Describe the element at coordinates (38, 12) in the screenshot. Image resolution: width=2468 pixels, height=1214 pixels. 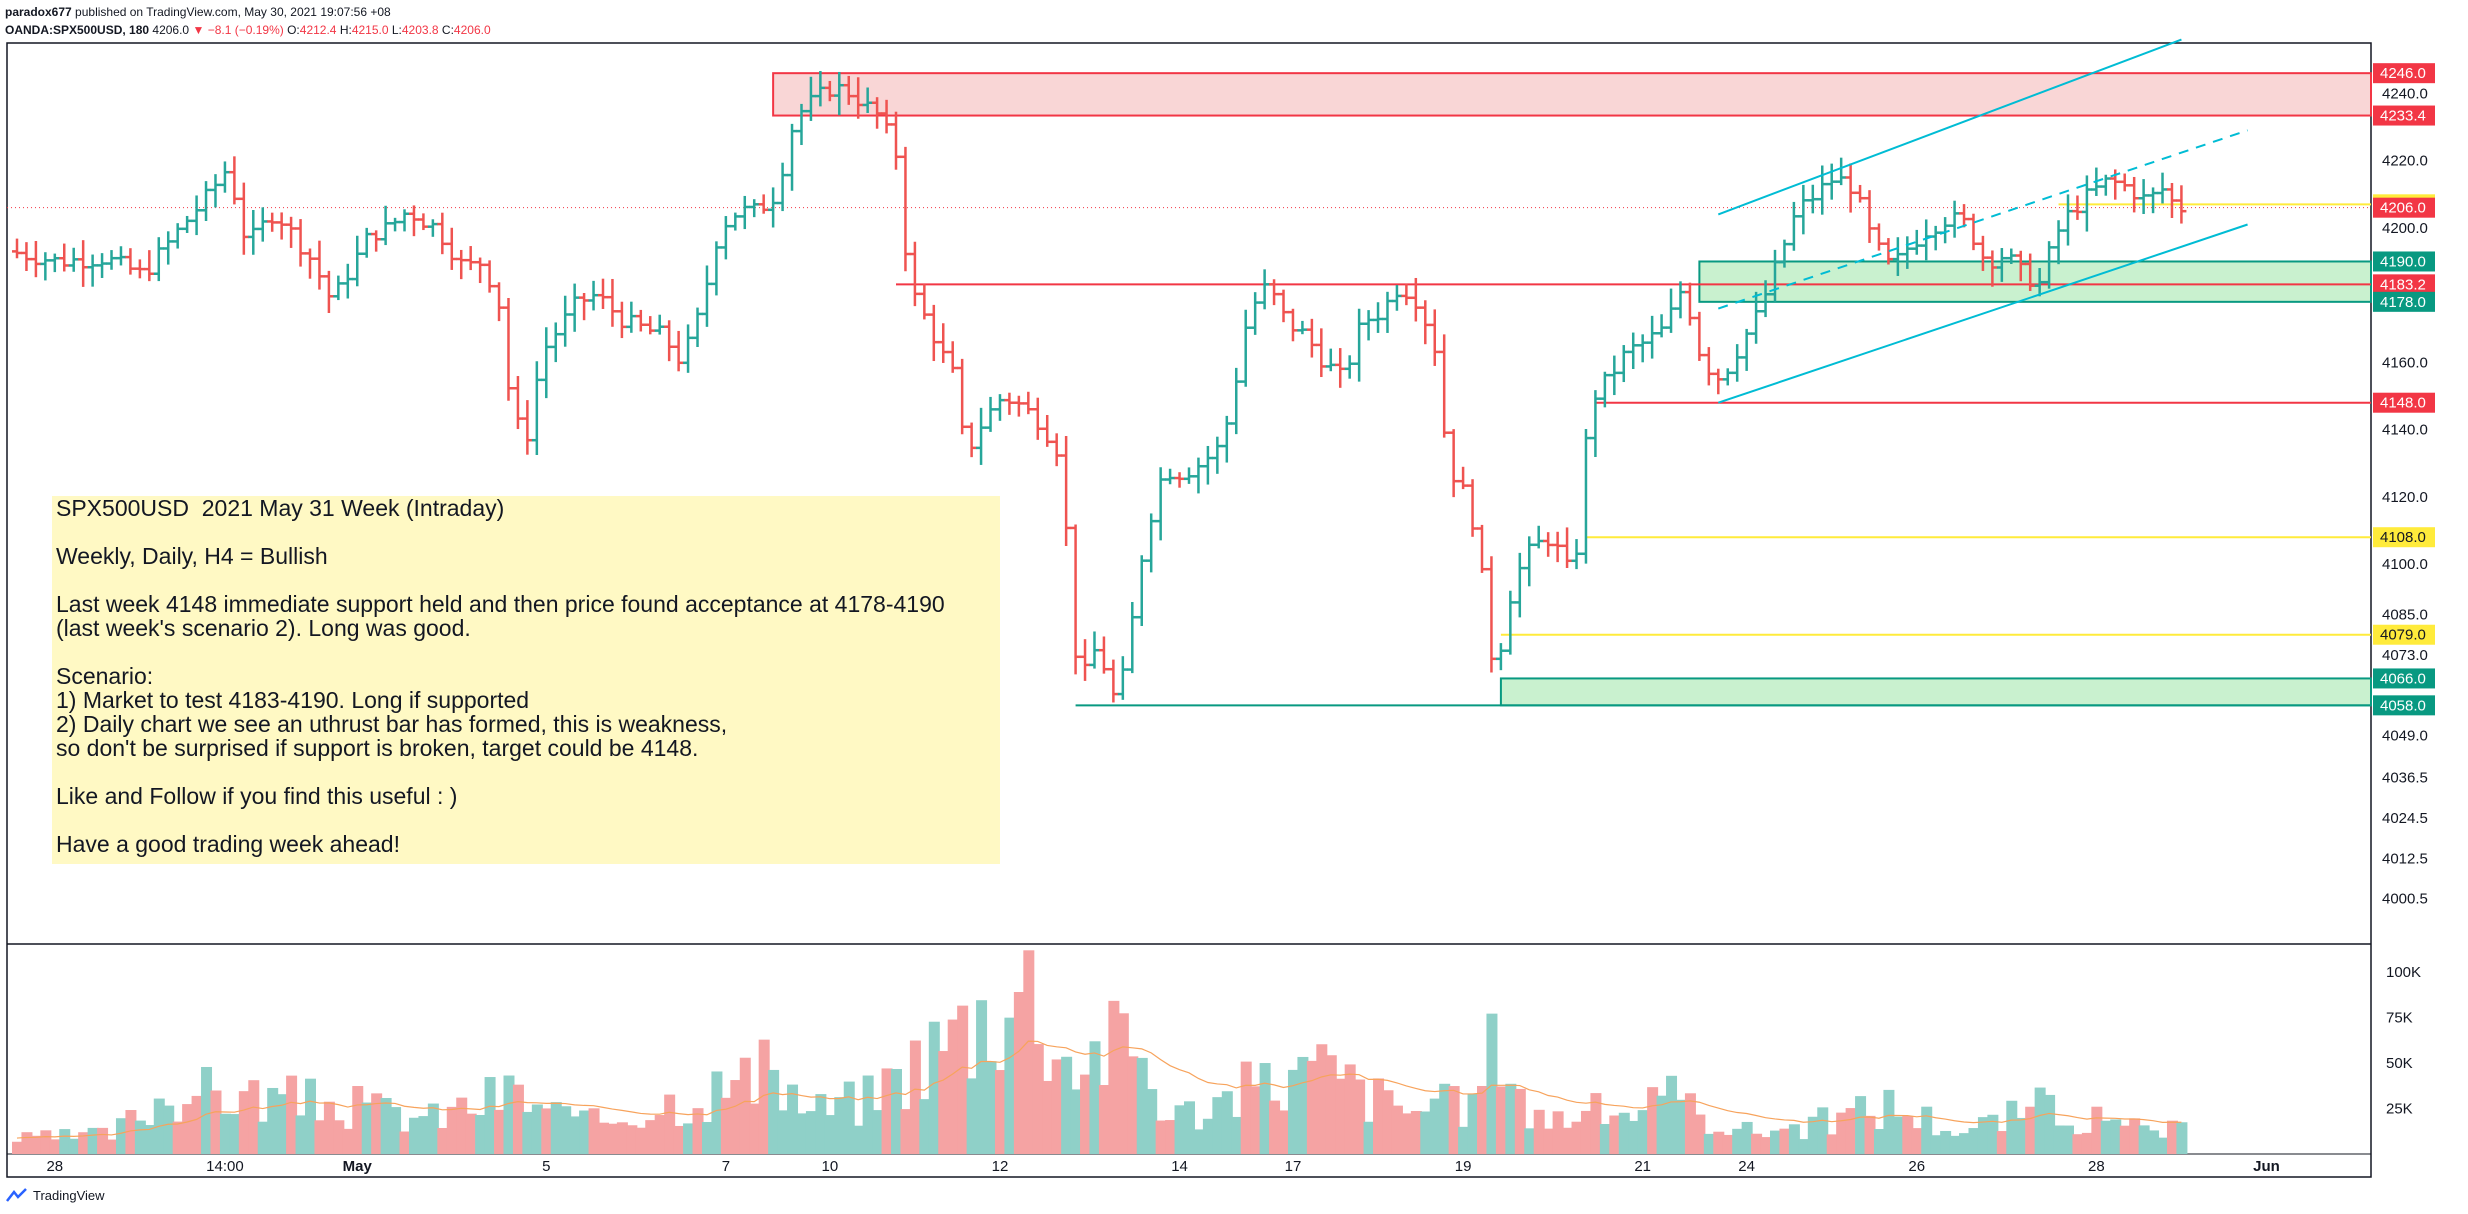
I see `author-name: paradox677` at that location.